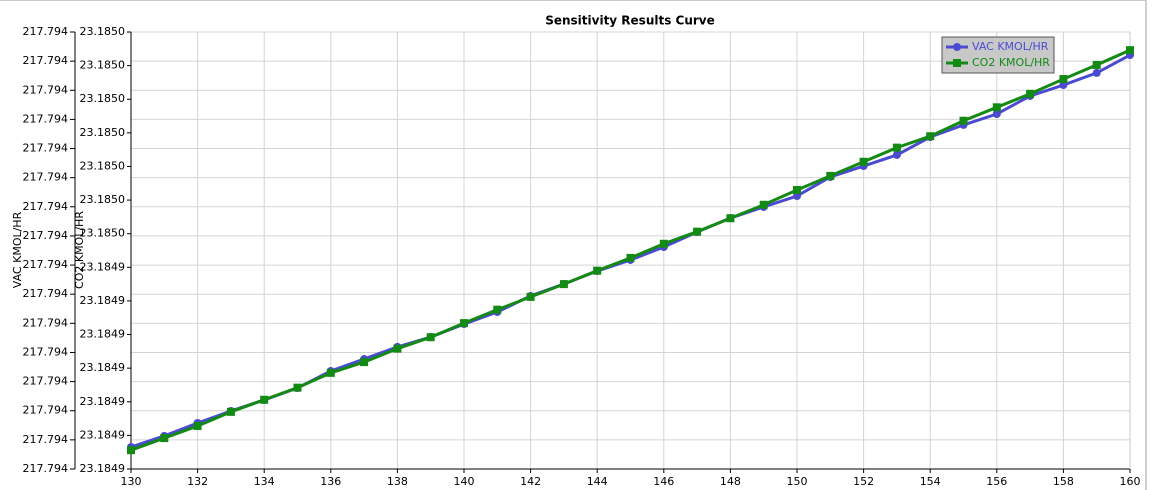 This screenshot has width=1155, height=490. Describe the element at coordinates (131, 481) in the screenshot. I see `x-tick-label: 130` at that location.